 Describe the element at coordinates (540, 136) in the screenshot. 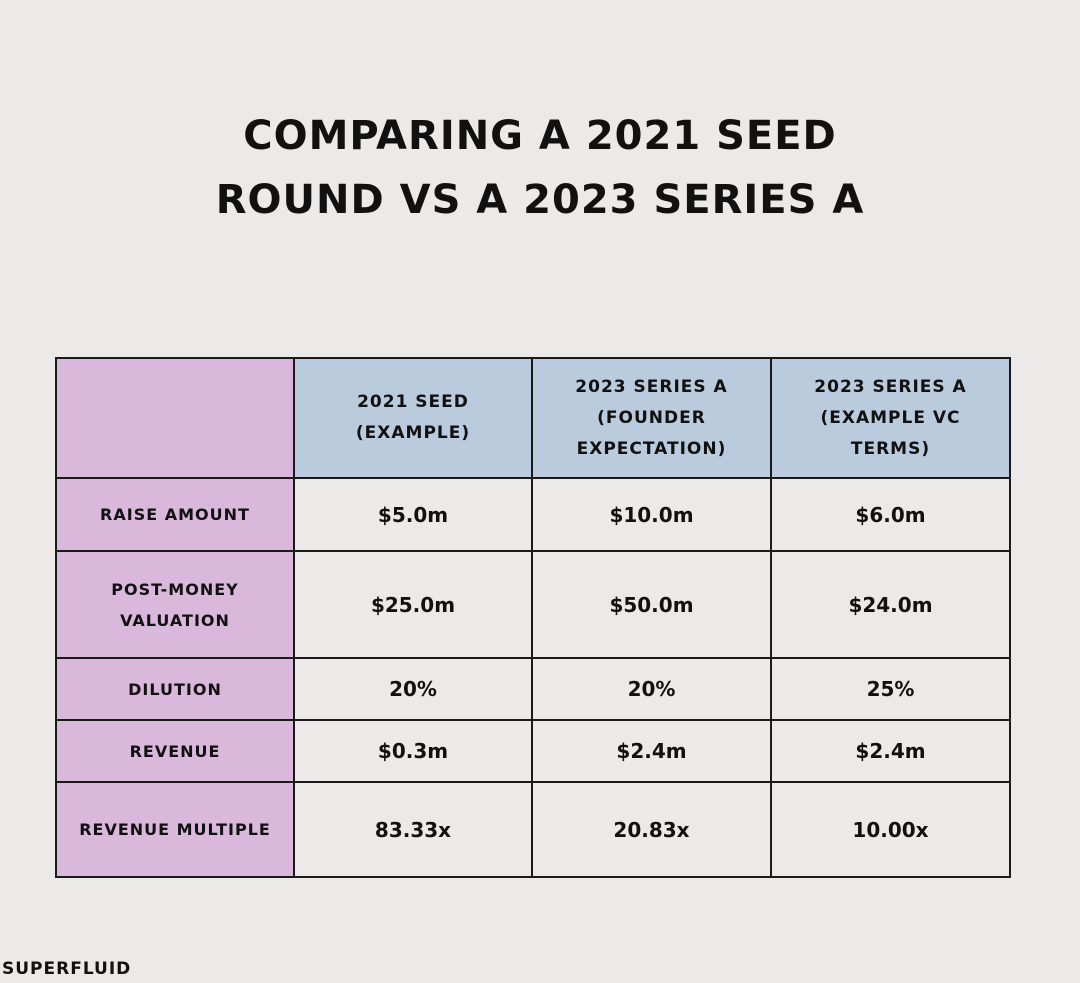

I see `title-line-1: COMPARING A 2021 SEED` at that location.